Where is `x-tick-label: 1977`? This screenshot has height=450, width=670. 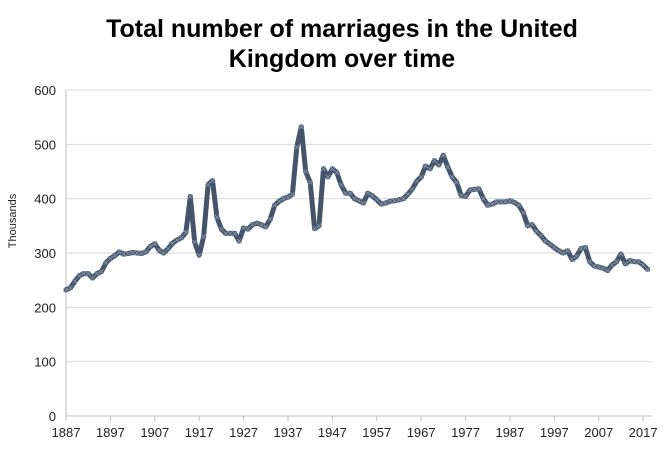
x-tick-label: 1977 is located at coordinates (465, 432).